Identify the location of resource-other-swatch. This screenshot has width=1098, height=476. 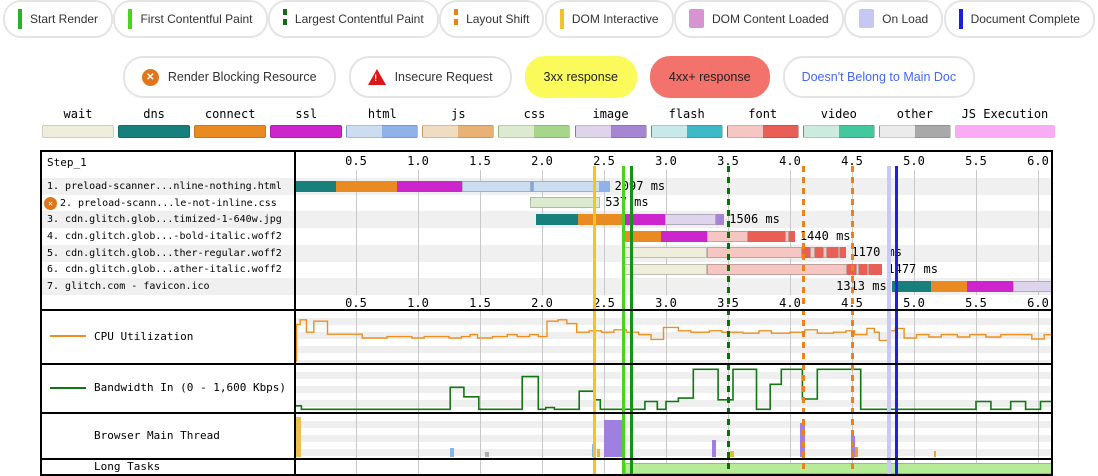
(914, 131).